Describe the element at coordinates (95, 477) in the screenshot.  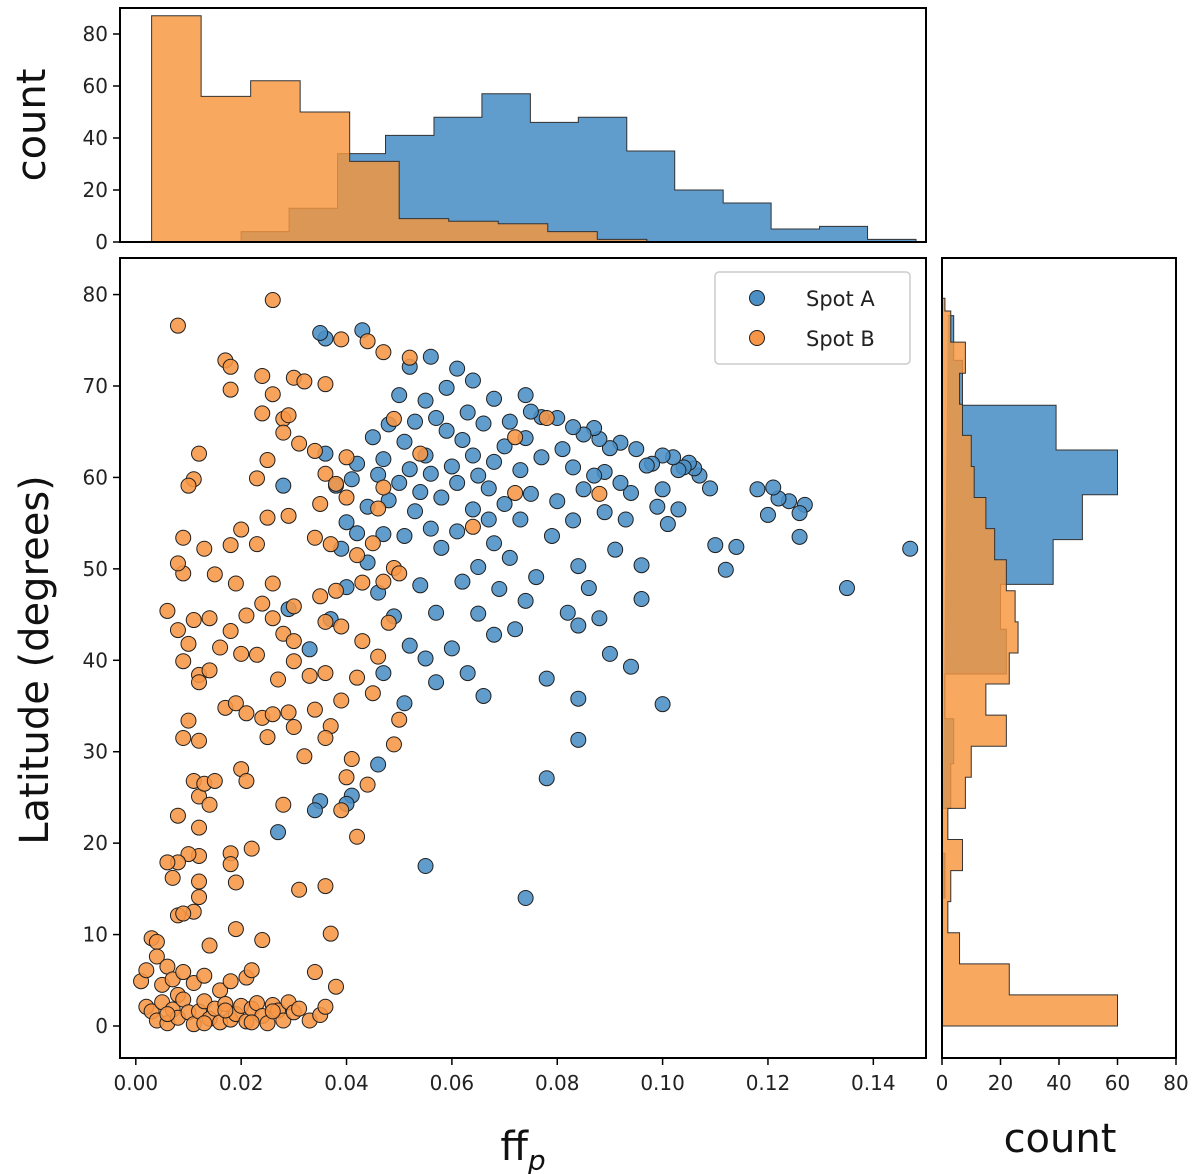
I see `y-tick-label: 60` at that location.